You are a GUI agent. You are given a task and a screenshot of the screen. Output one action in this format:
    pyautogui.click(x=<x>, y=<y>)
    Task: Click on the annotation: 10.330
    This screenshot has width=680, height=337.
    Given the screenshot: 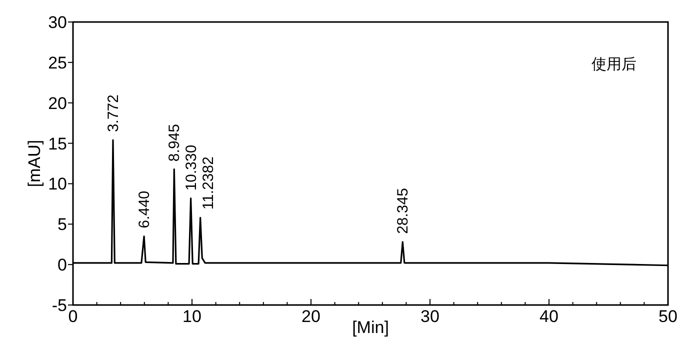 What is the action you would take?
    pyautogui.click(x=191, y=167)
    